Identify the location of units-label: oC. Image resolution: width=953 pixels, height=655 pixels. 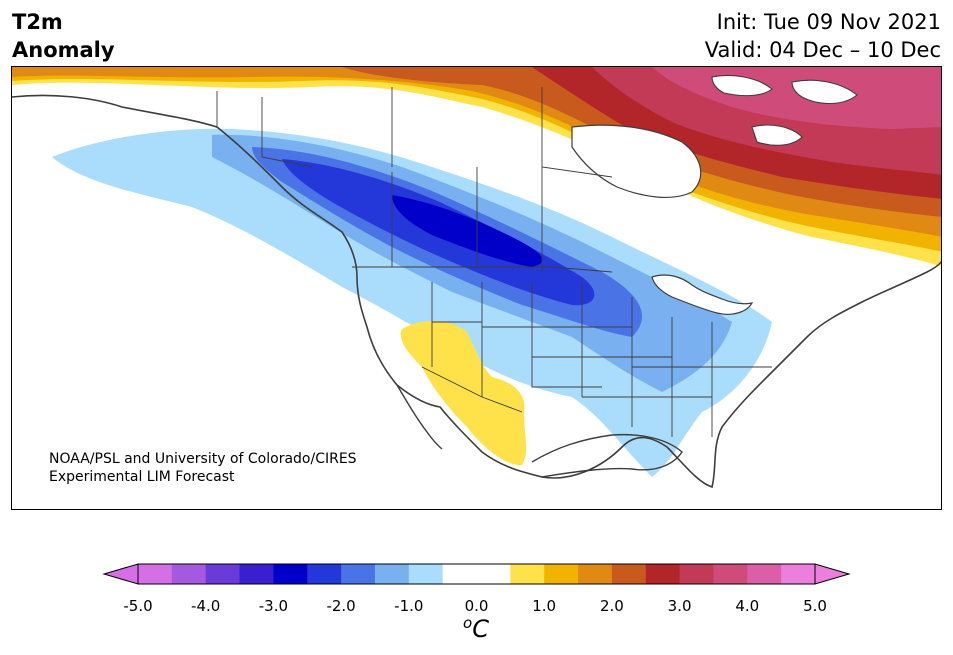
(476, 628).